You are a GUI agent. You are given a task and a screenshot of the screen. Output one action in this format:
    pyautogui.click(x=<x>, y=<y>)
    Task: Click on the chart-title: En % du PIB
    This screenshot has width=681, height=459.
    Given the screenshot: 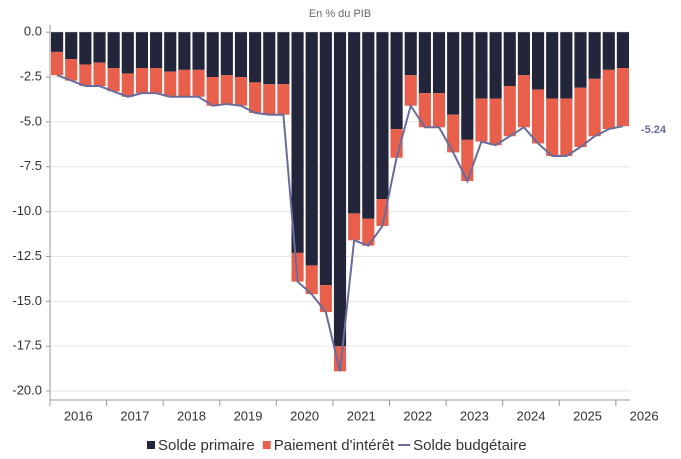 What is the action you would take?
    pyautogui.click(x=340, y=14)
    